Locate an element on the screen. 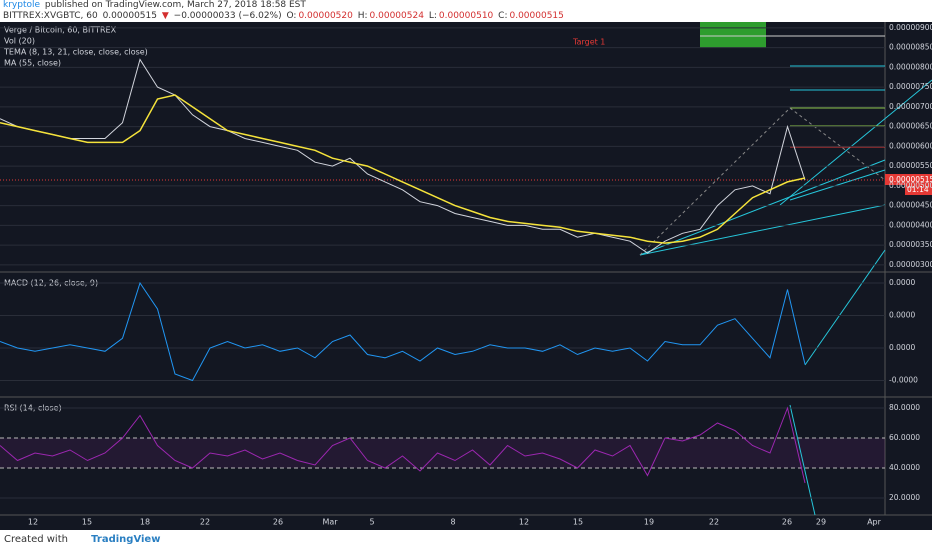 The height and width of the screenshot is (550, 932). y-tick-label: -0.0000 is located at coordinates (903, 380).